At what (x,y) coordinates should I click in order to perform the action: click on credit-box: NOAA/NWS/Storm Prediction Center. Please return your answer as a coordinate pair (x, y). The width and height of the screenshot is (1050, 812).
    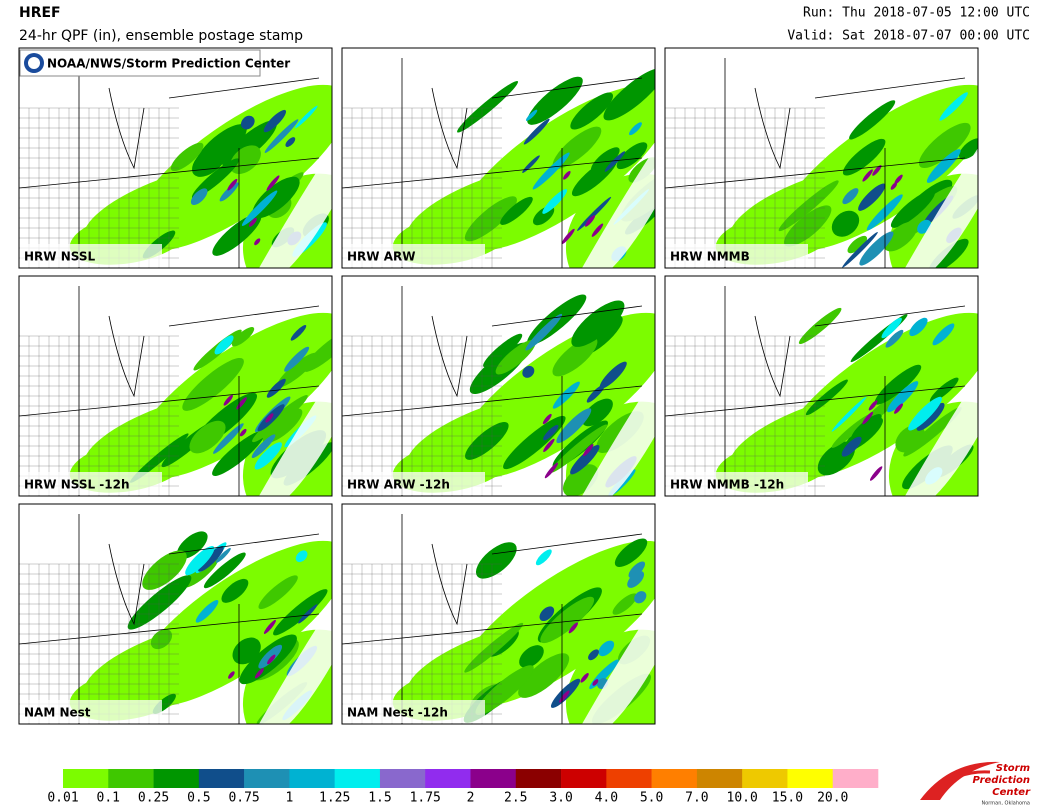
    Looking at the image, I should click on (154, 63).